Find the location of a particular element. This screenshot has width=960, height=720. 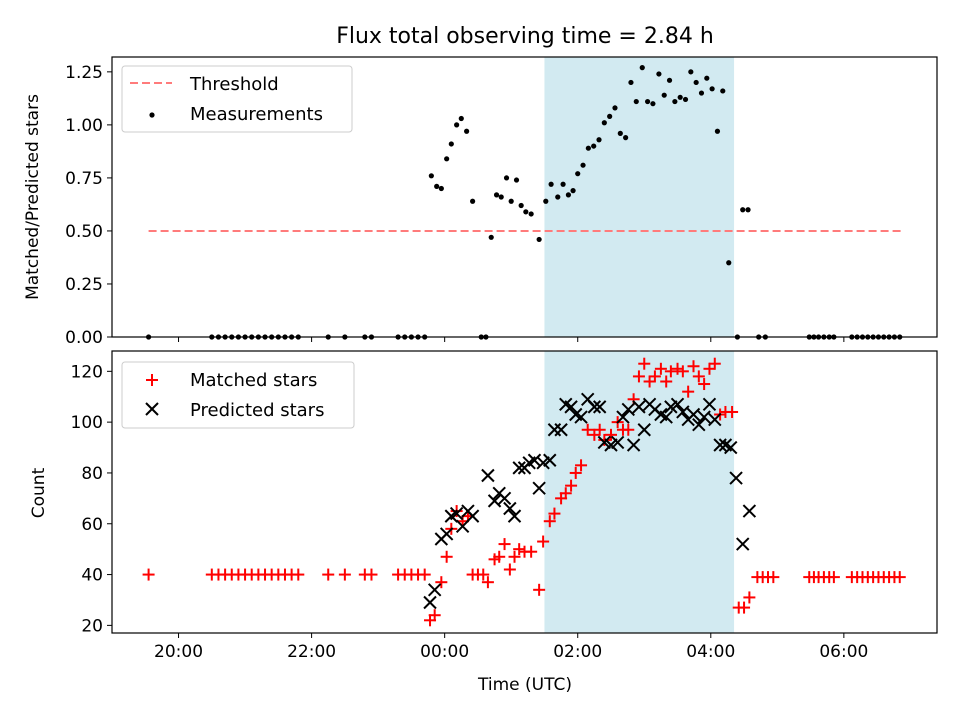

bottom-y-tick-label: 60 is located at coordinates (92, 525).